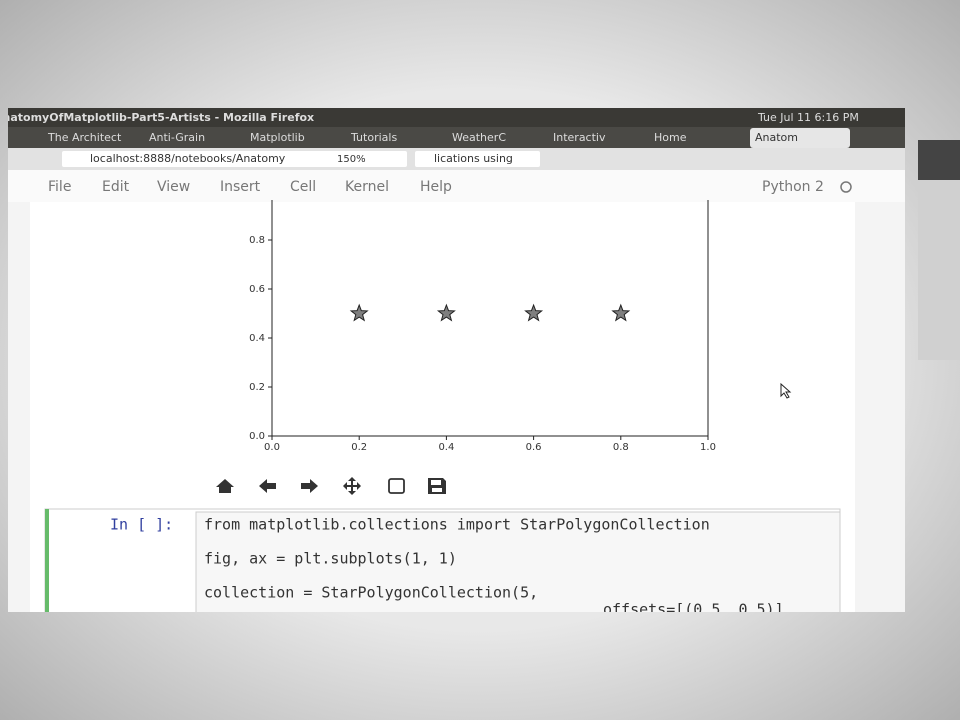 The height and width of the screenshot is (724, 960). Describe the element at coordinates (373, 137) in the screenshot. I see `tab-label: Tutorials` at that location.